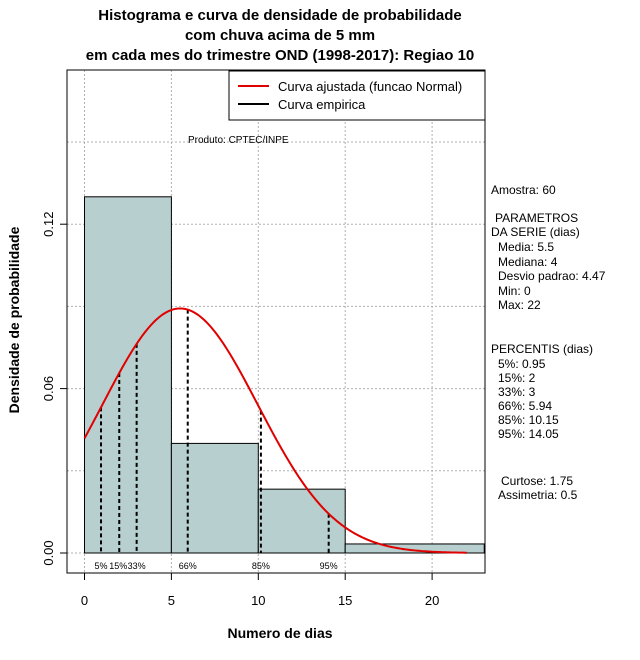 The image size is (640, 660). What do you see at coordinates (542, 349) in the screenshot?
I see `stat-percentis-title: PERCENTIS (dias)` at bounding box center [542, 349].